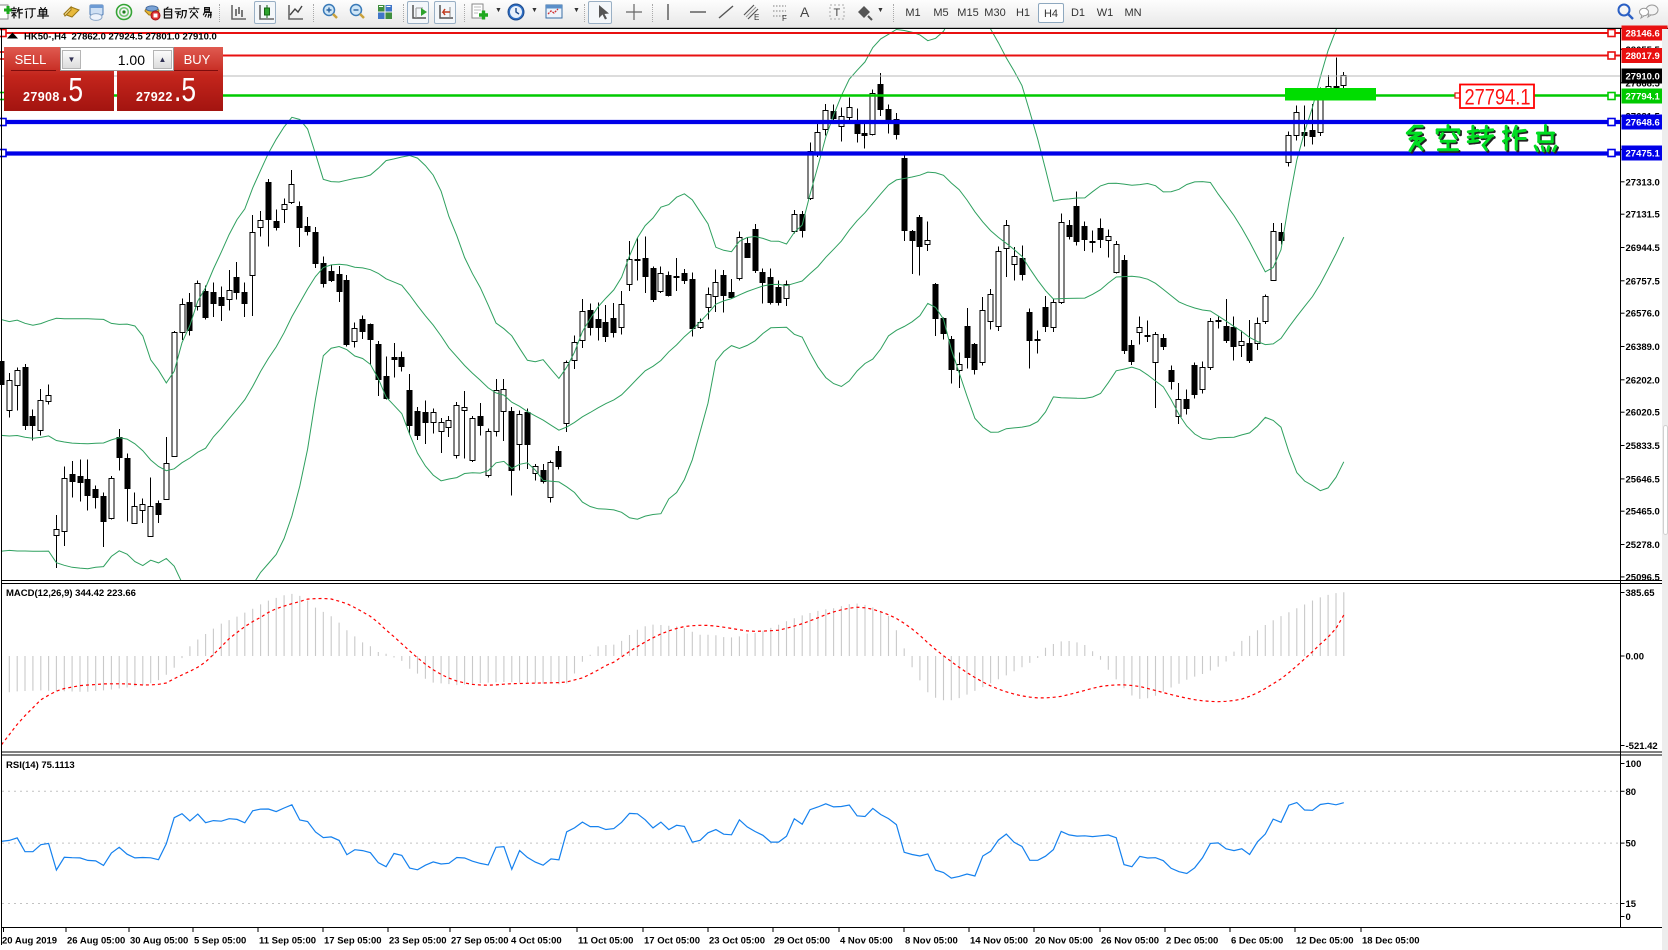  What do you see at coordinates (1192, 941) in the screenshot?
I see `svg-text: 2 Dec 05:00` at bounding box center [1192, 941].